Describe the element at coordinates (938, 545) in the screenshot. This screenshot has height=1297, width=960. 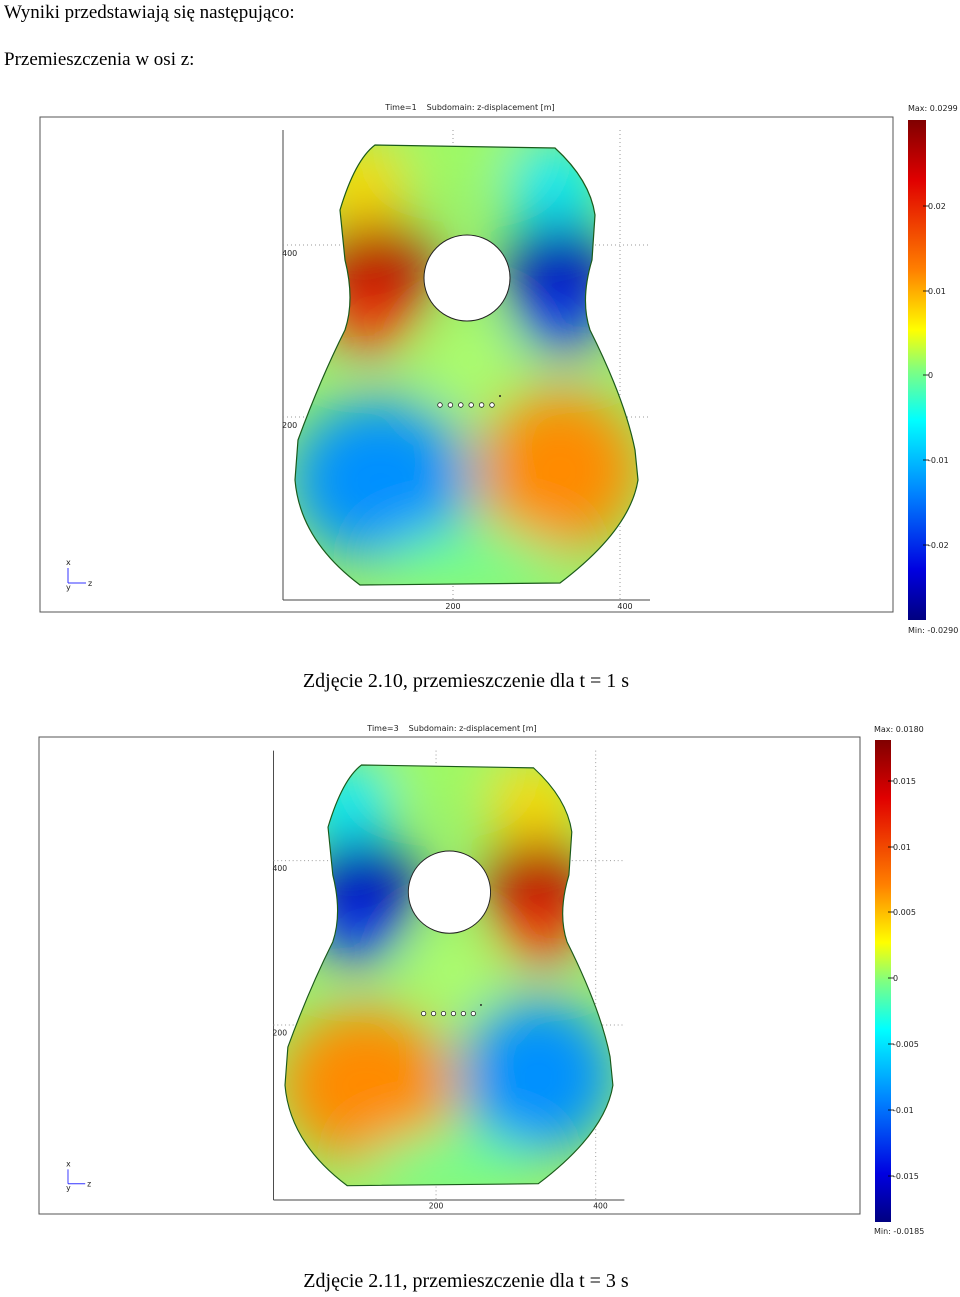
I see `colorbar-tick-label: -0.02` at that location.